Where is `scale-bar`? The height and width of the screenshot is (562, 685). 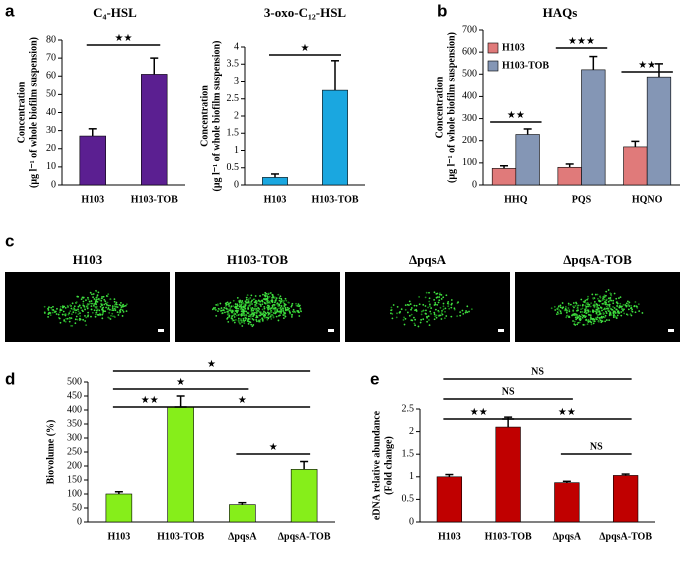 scale-bar is located at coordinates (501, 330).